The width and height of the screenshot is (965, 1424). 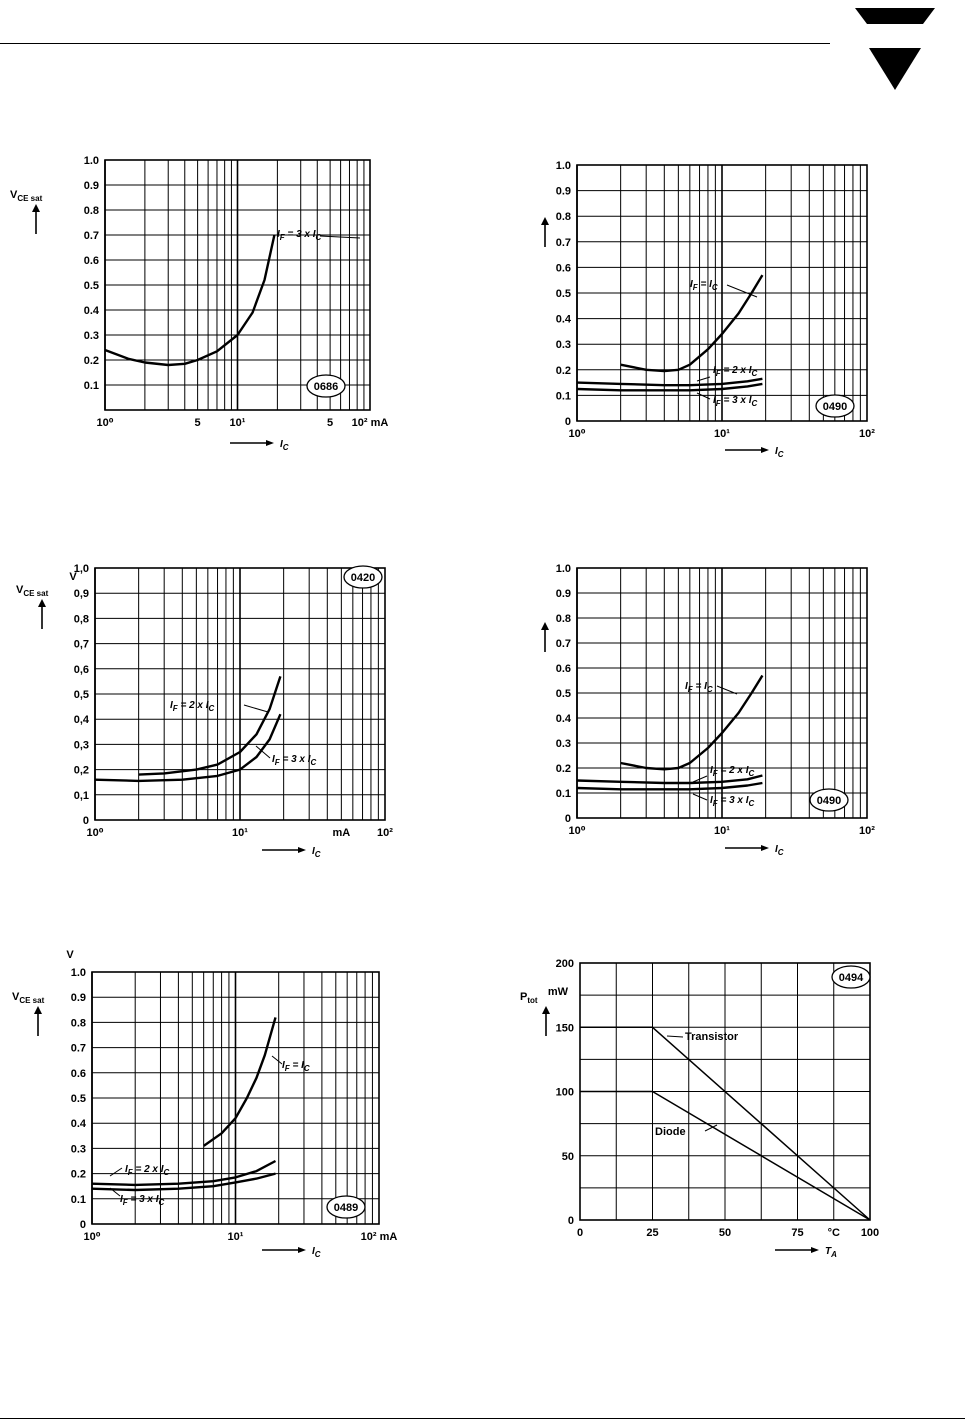 I want to click on series-label-1-rest: = 3 x I, so click(x=300, y=234).